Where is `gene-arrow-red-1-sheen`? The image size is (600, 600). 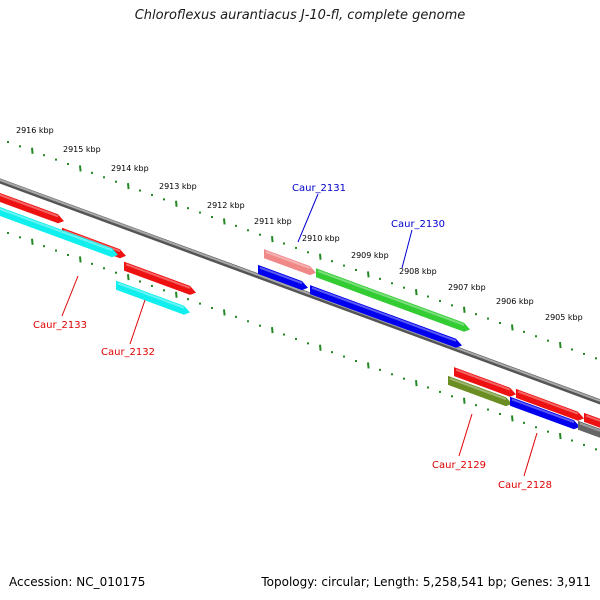 gene-arrow-red-1-sheen is located at coordinates (29, 205).